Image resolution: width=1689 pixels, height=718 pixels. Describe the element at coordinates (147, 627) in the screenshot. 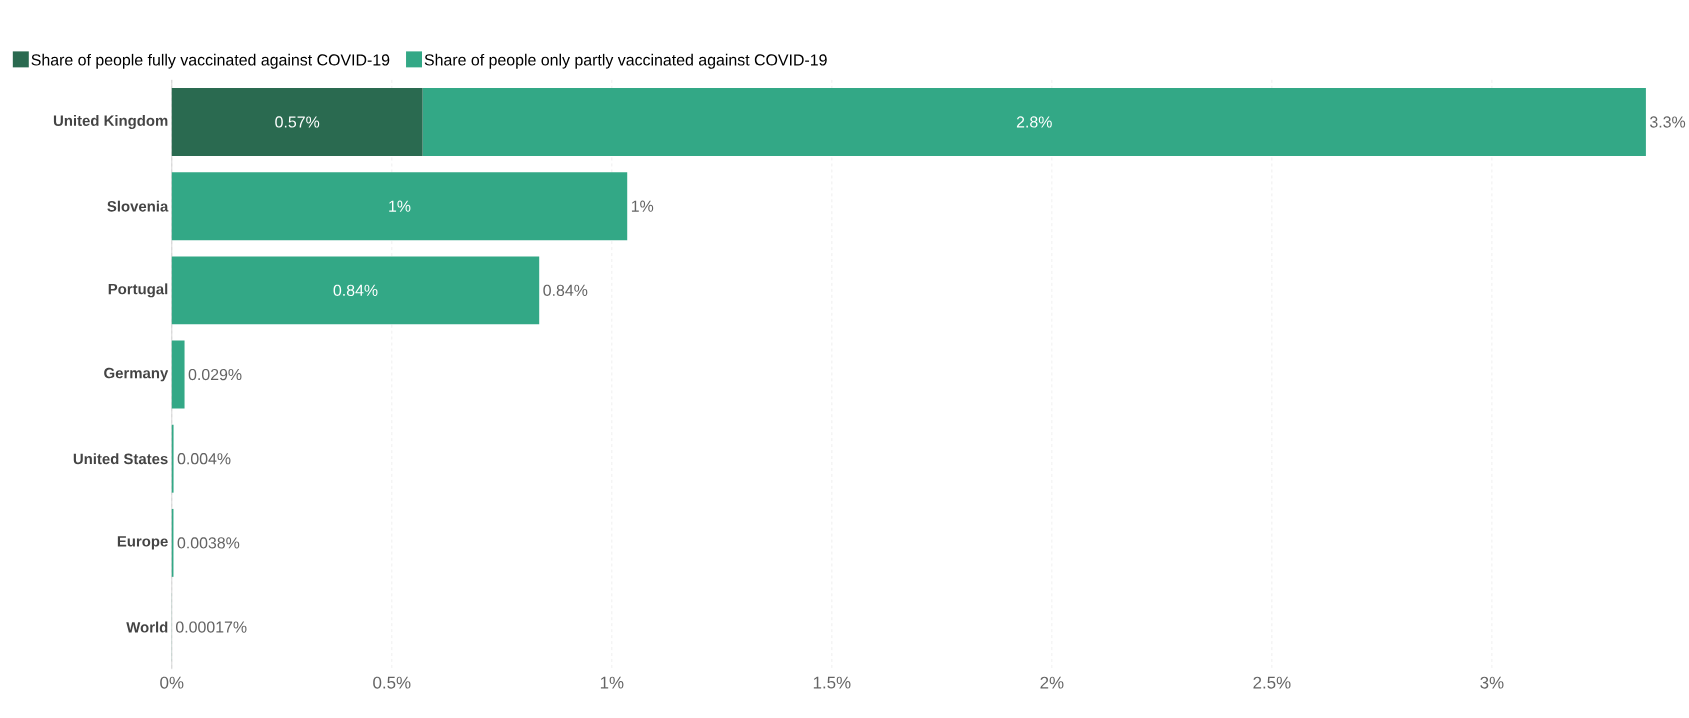

I see `y-tick-label: World` at that location.